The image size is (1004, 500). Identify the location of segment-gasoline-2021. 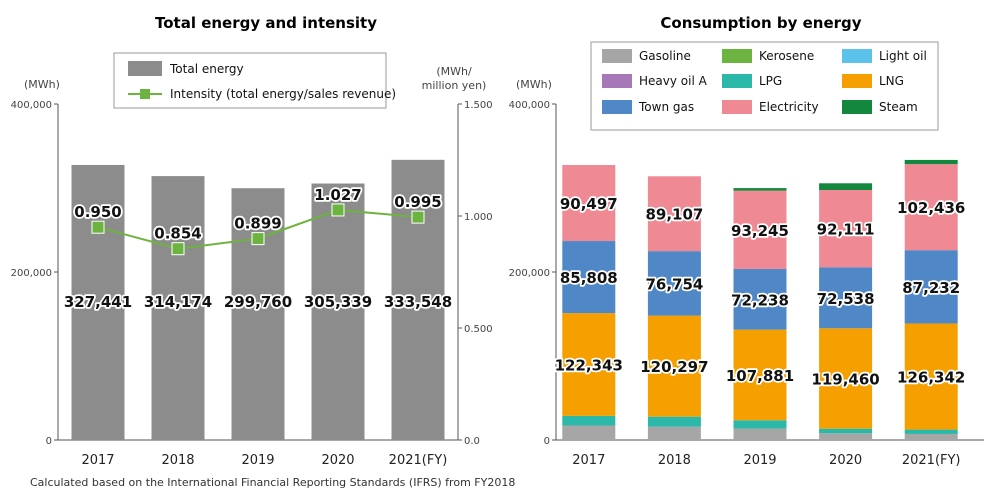
(931, 436).